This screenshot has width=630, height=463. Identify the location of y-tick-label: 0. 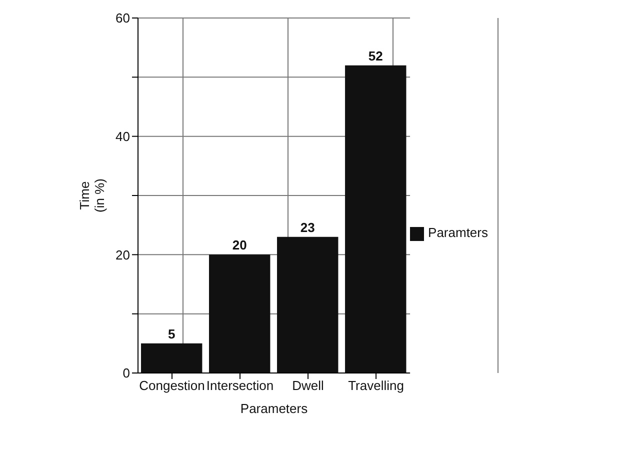
(126, 373).